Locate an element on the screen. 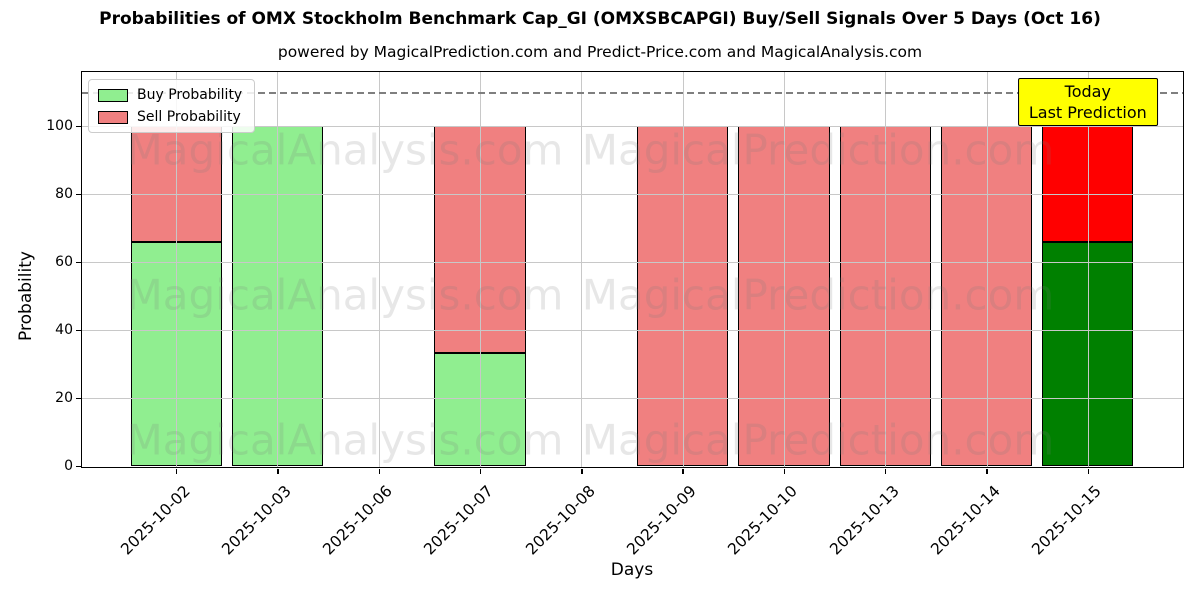 This screenshot has height=600, width=1200. x-tick-label: 2025-10-06 is located at coordinates (358, 520).